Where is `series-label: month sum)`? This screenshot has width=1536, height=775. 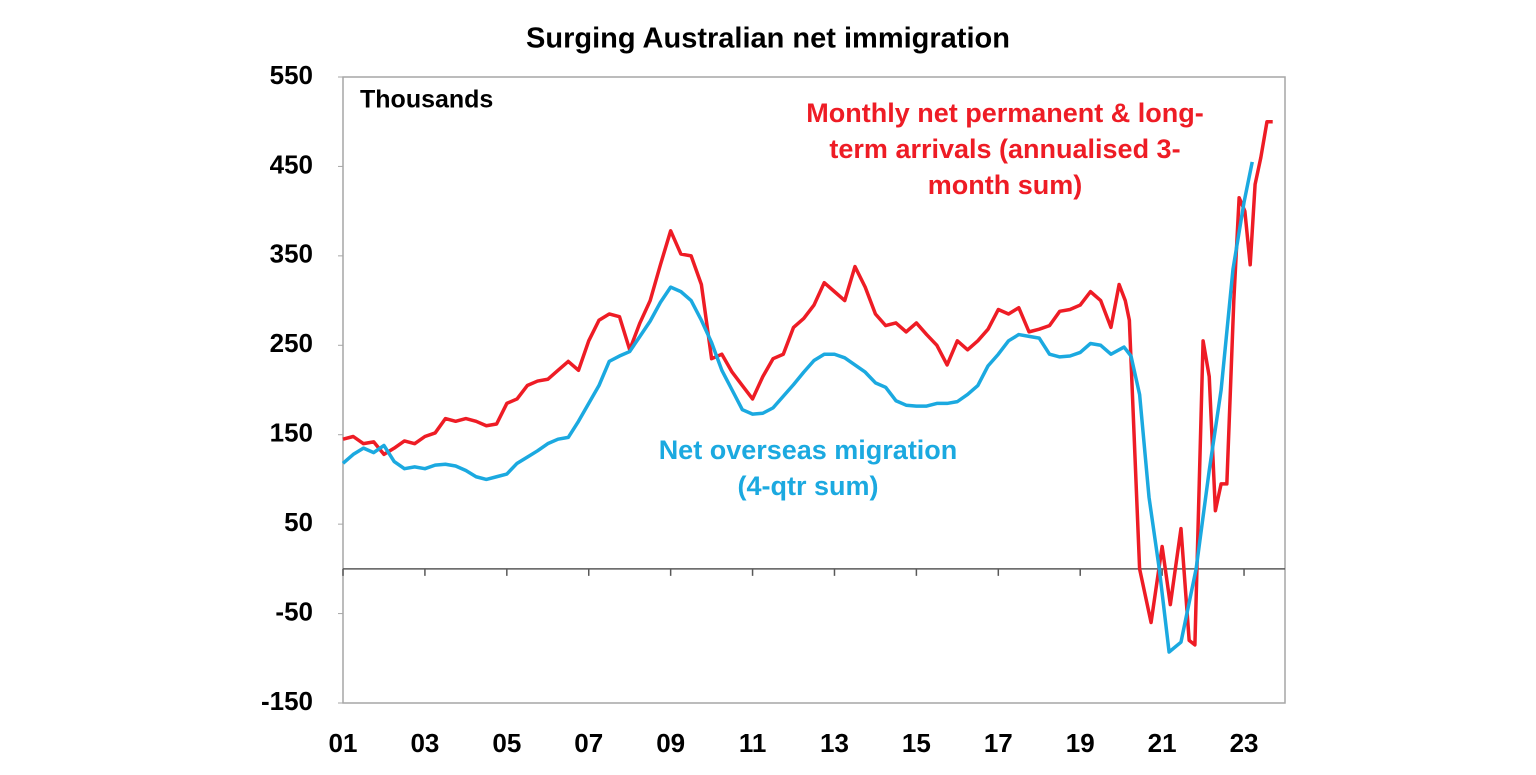
series-label: month sum) is located at coordinates (1005, 185).